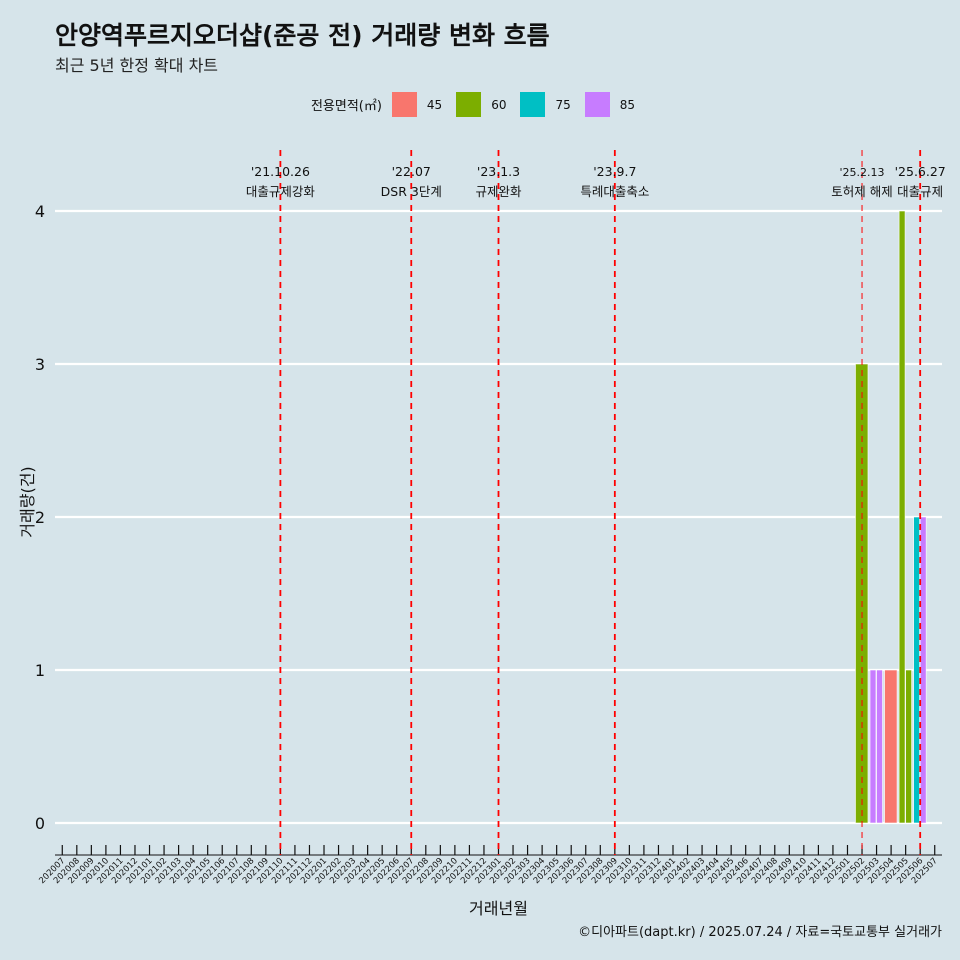  Describe the element at coordinates (861, 191) in the screenshot. I see `annotation-label-202502: 토허제 해제` at that location.